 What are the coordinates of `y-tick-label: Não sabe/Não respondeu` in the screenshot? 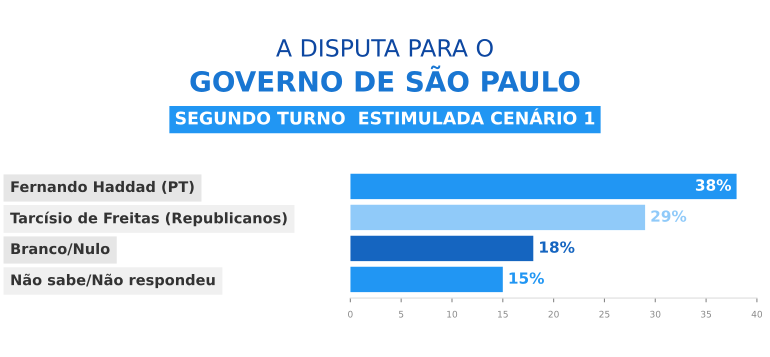 It's located at (113, 281).